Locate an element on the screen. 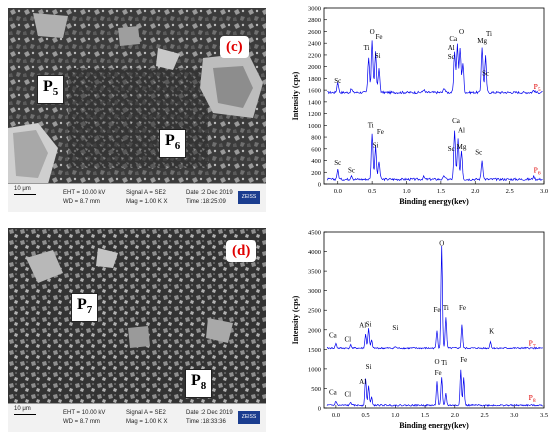 This screenshot has height=440, width=550. y-tick-label: 3500 is located at coordinates (314, 272).